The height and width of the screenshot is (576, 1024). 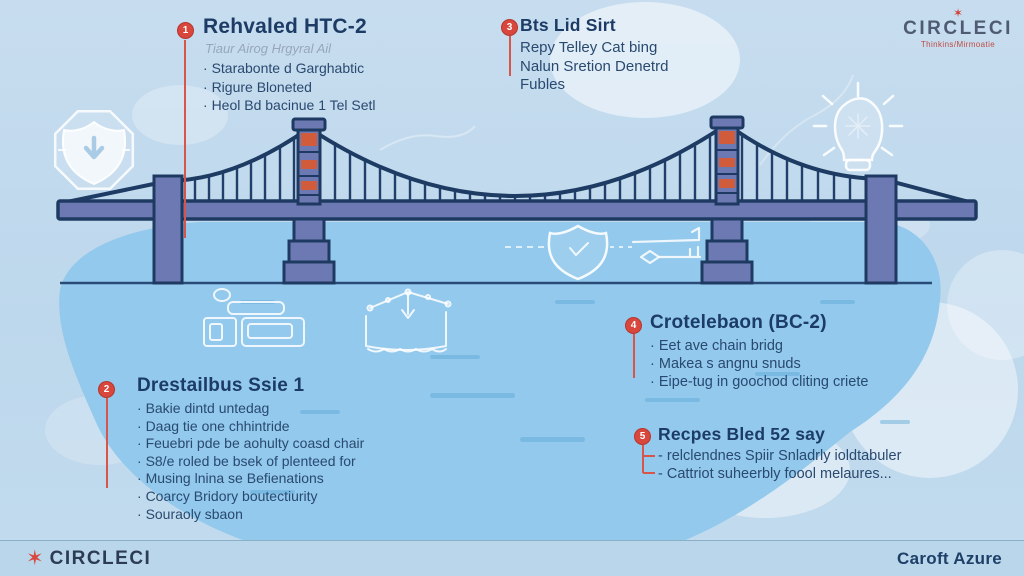 I want to click on bridge-deck, so click(x=517, y=210).